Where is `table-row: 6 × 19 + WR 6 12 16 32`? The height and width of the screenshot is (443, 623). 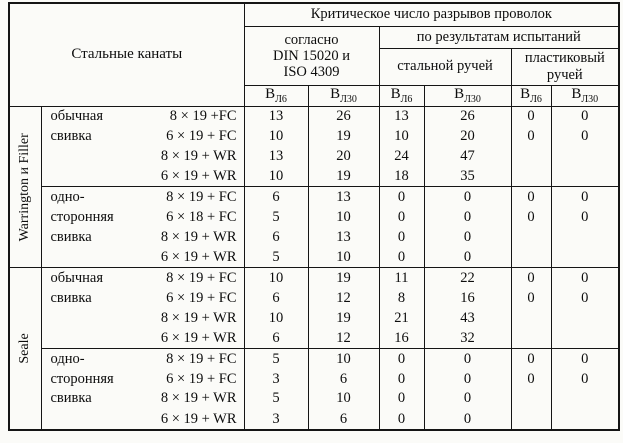
table-row: 6 × 19 + WR 6 12 16 32 is located at coordinates (314, 338).